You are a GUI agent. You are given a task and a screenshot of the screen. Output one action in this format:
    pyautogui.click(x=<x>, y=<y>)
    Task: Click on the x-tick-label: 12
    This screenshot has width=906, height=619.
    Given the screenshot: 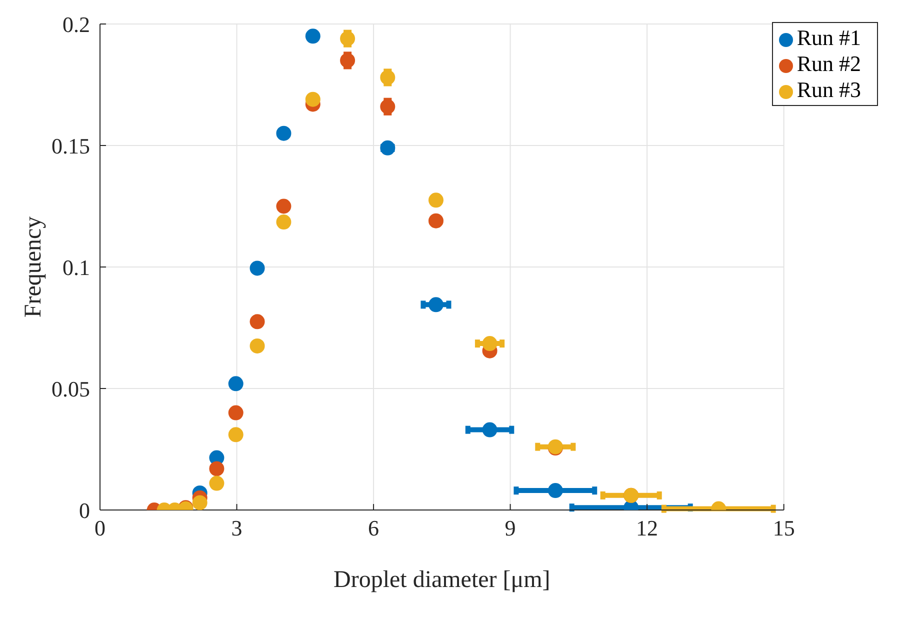 What is the action you would take?
    pyautogui.click(x=647, y=528)
    